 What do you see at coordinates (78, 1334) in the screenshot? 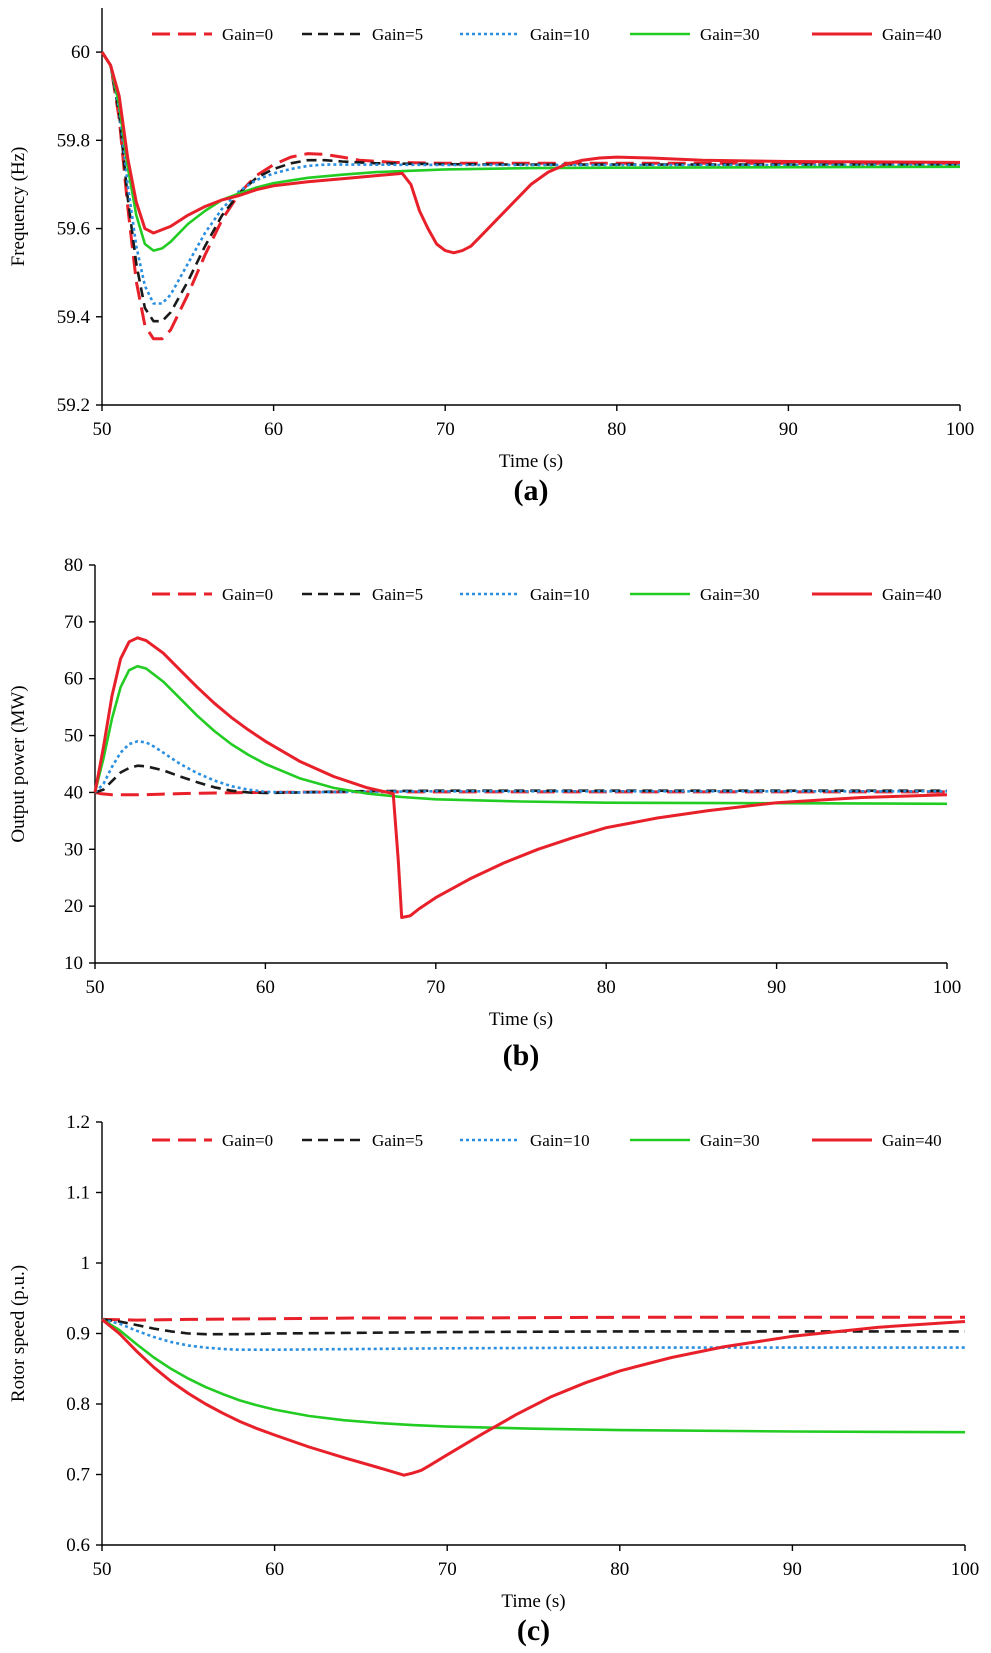
I see `y-tick-label: 0.9` at bounding box center [78, 1334].